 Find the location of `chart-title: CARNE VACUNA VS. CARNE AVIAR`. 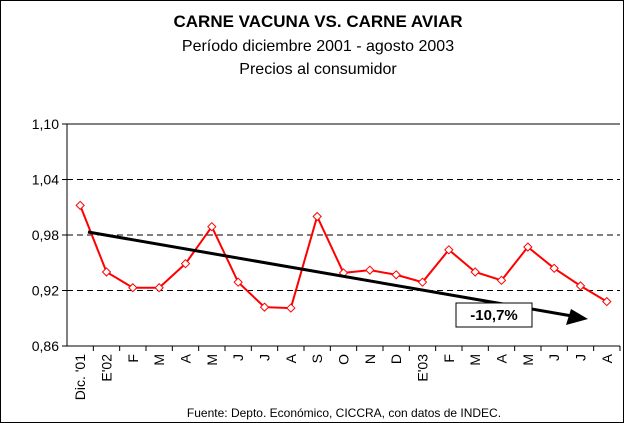

chart-title: CARNE VACUNA VS. CARNE AVIAR is located at coordinates (317, 21).